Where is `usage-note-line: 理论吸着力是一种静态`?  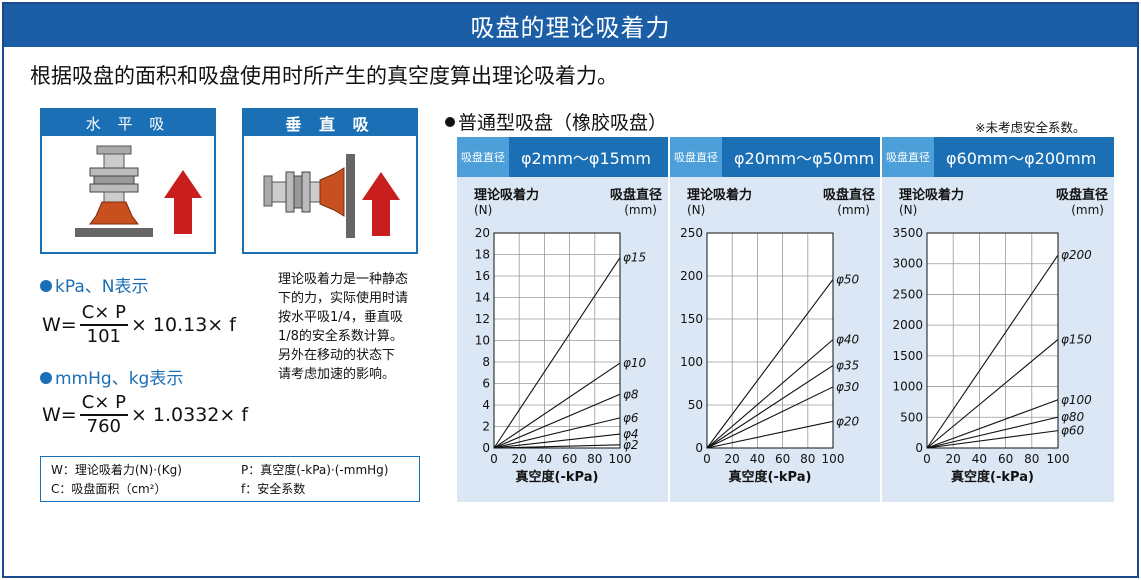 usage-note-line: 理论吸着力是一种静态 is located at coordinates (343, 279).